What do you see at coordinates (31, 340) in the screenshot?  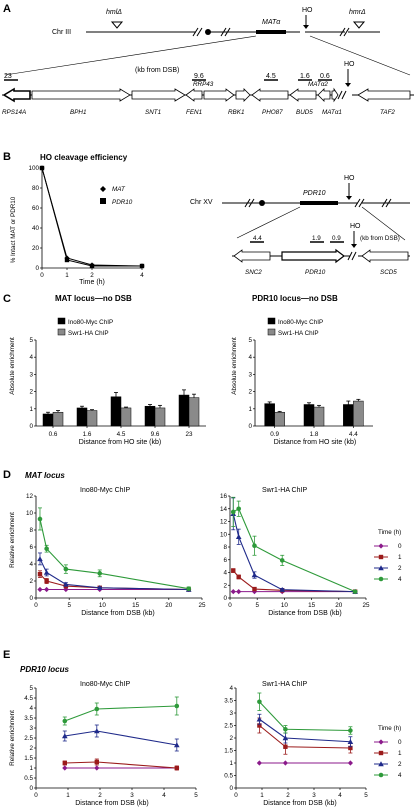 I see `c1-ytick-label: 5` at bounding box center [31, 340].